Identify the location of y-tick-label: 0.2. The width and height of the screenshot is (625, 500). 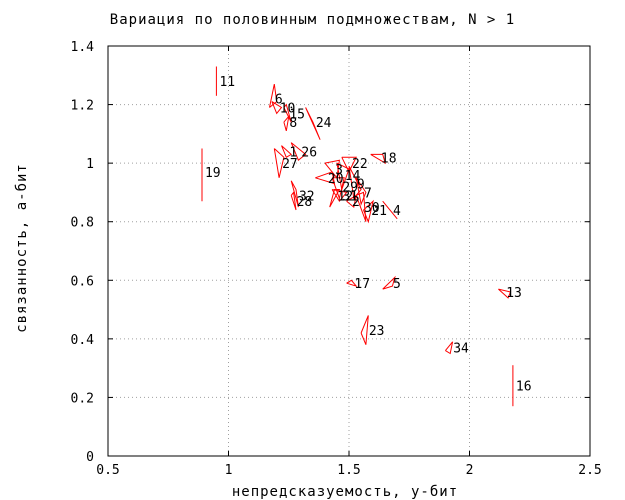
(82, 398).